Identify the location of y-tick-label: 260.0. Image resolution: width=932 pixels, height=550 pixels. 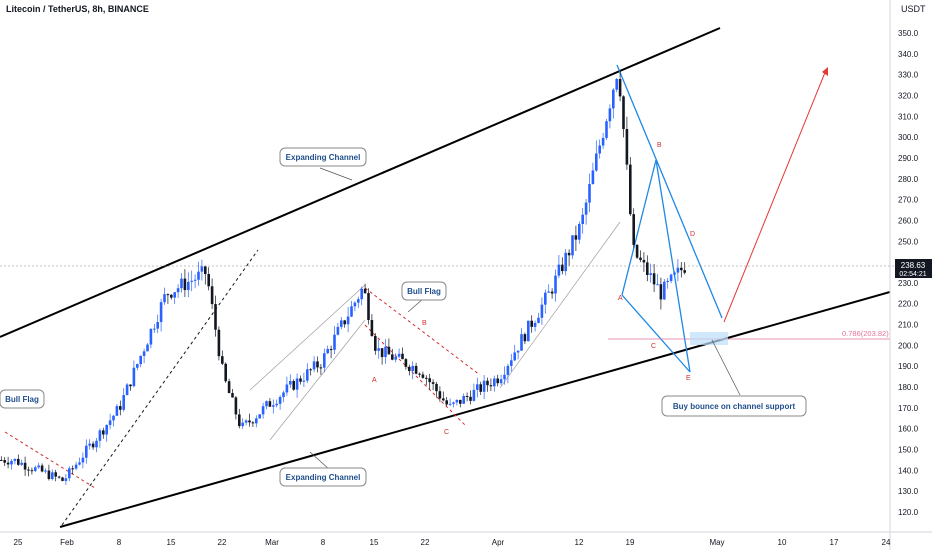
(908, 220).